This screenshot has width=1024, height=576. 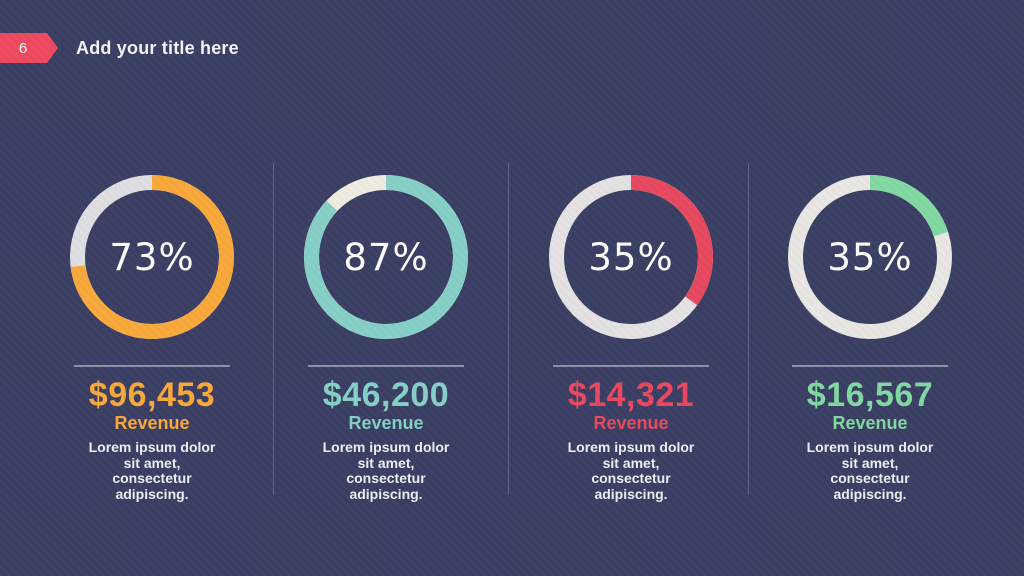 I want to click on donut-chart: 73%, so click(x=152, y=257).